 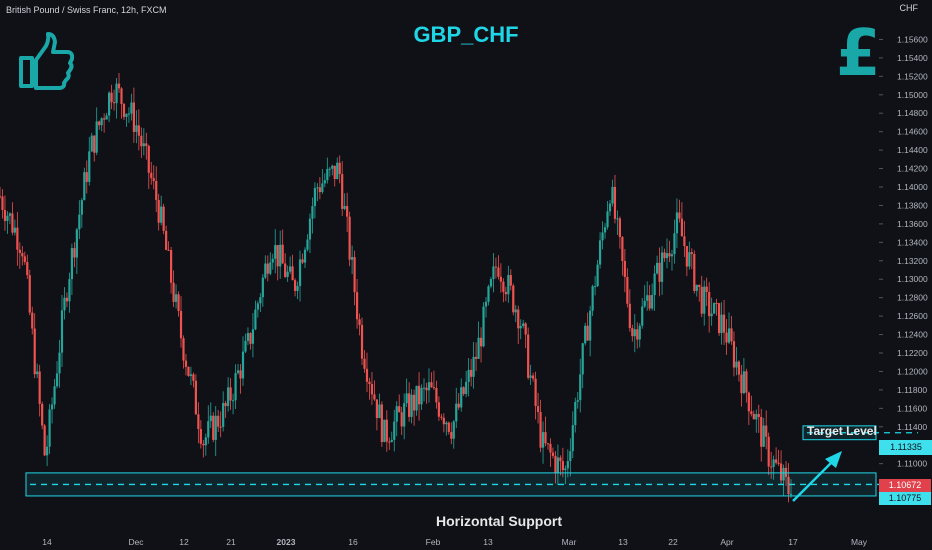 I want to click on target-level-label: Target Level, so click(x=842, y=431).